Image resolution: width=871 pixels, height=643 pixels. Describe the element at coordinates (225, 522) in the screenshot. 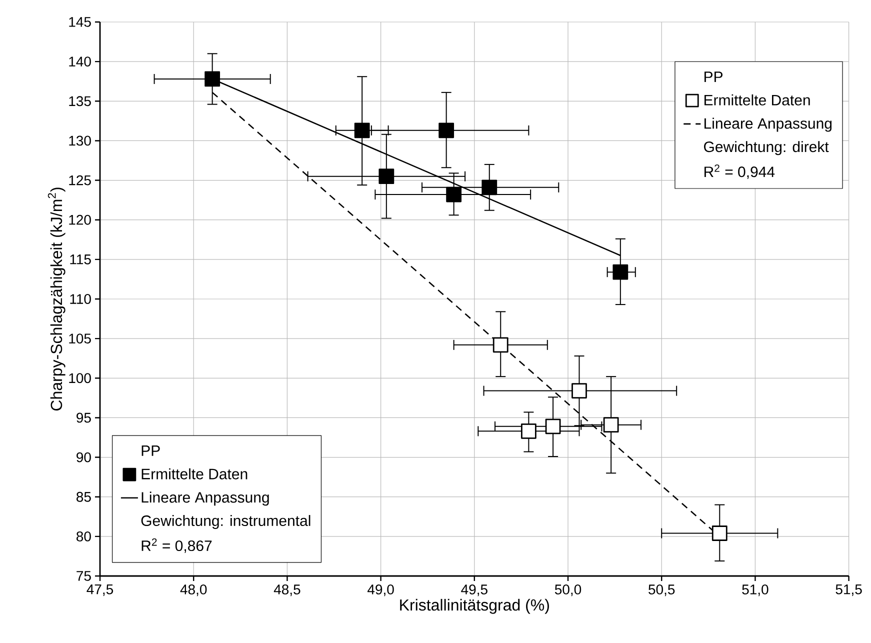

I see `annotation: Gewichtung: instrumental` at that location.